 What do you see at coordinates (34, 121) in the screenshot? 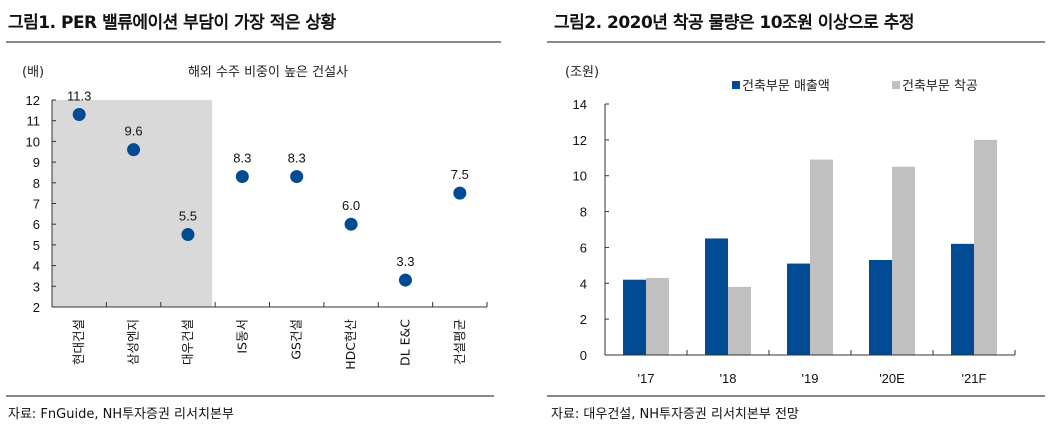
I see `y-tick-label: 11` at bounding box center [34, 121].